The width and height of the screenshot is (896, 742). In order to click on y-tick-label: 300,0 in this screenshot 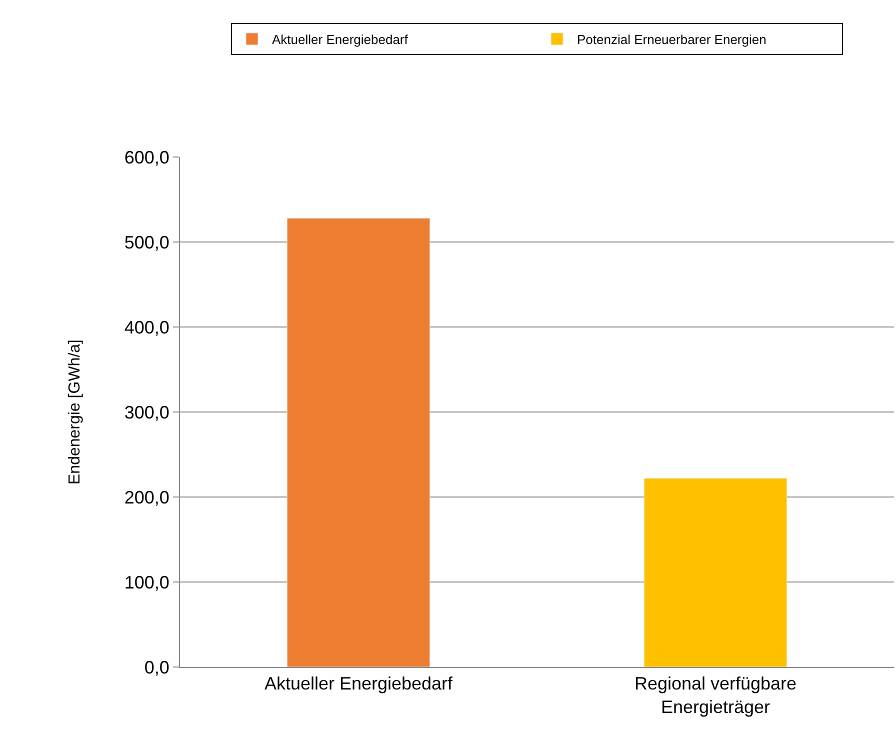, I will do `click(147, 412)`.